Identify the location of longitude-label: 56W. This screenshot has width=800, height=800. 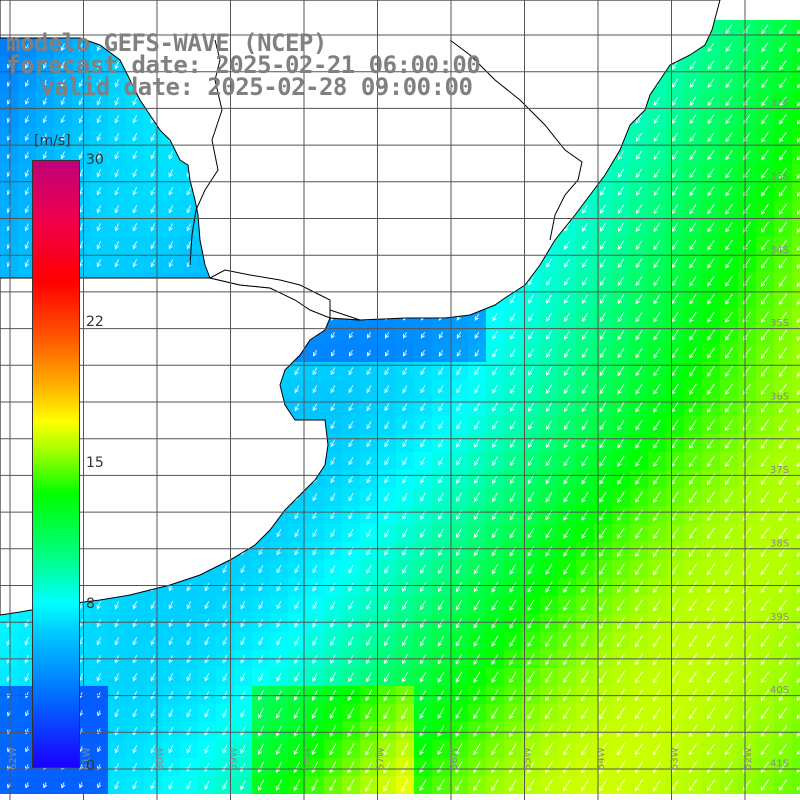
(454, 758).